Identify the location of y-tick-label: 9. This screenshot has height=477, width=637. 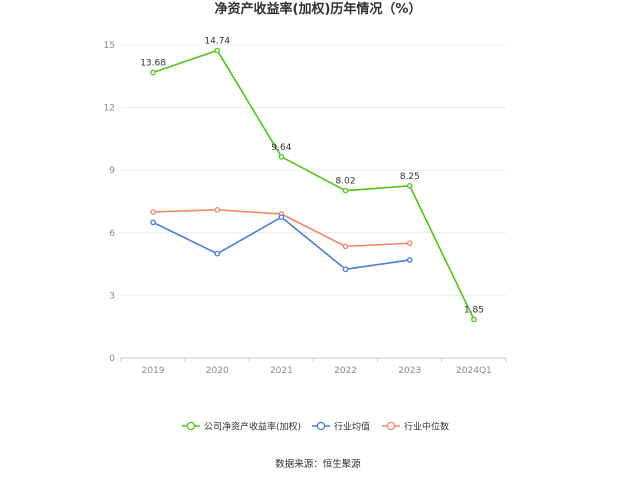
(112, 171).